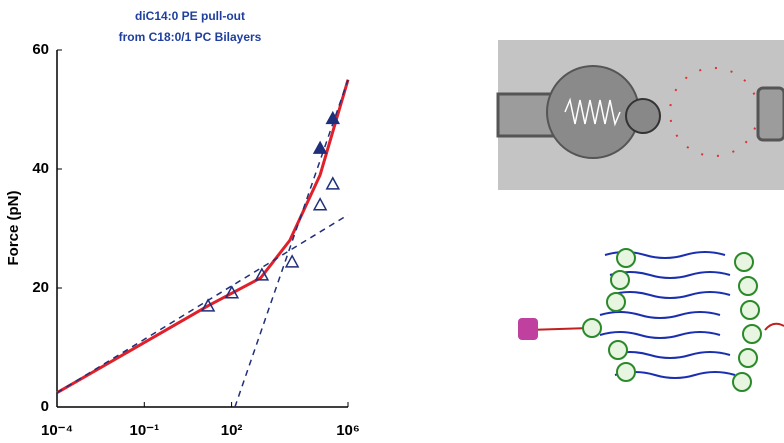 The height and width of the screenshot is (443, 784). Describe the element at coordinates (232, 430) in the screenshot. I see `x-tick-label: 10²` at that location.